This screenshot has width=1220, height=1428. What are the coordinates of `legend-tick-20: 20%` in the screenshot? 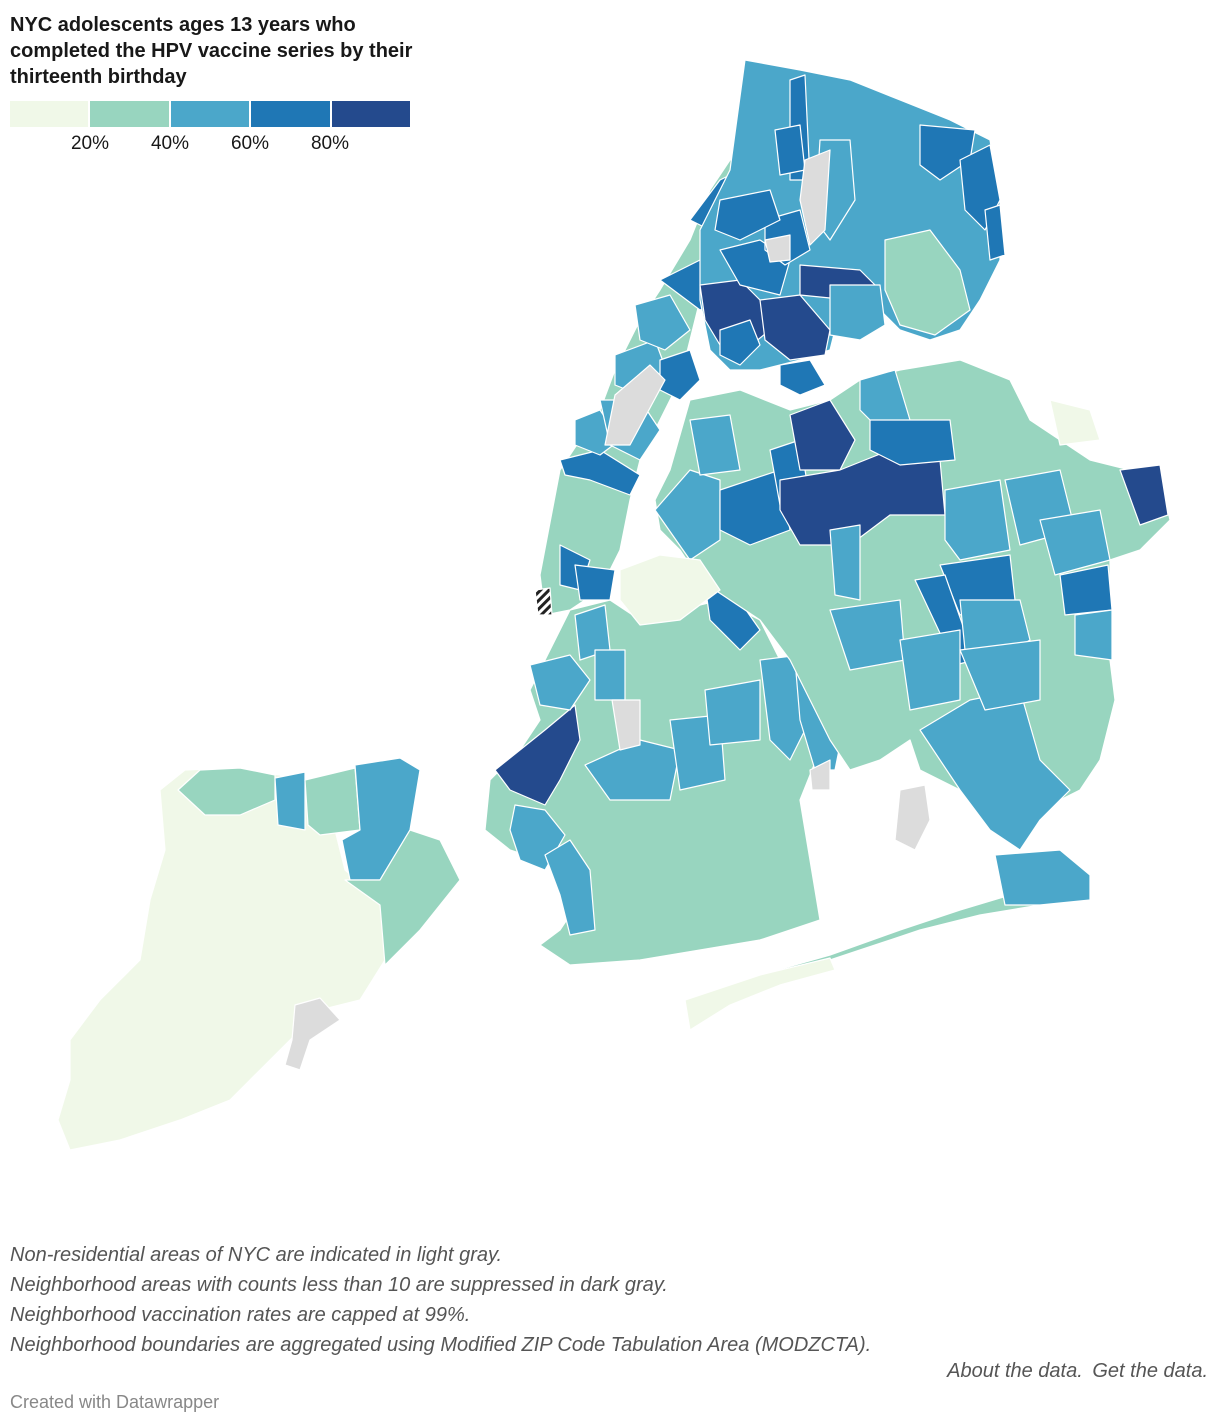 It's located at (90, 143).